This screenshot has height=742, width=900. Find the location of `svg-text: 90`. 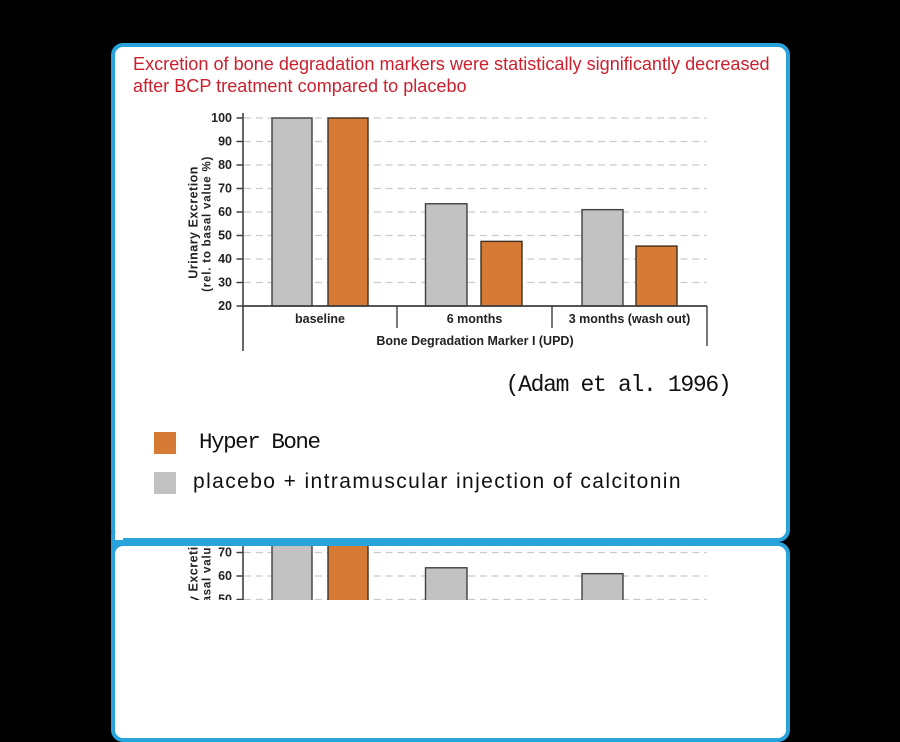

svg-text: 90 is located at coordinates (225, 142).